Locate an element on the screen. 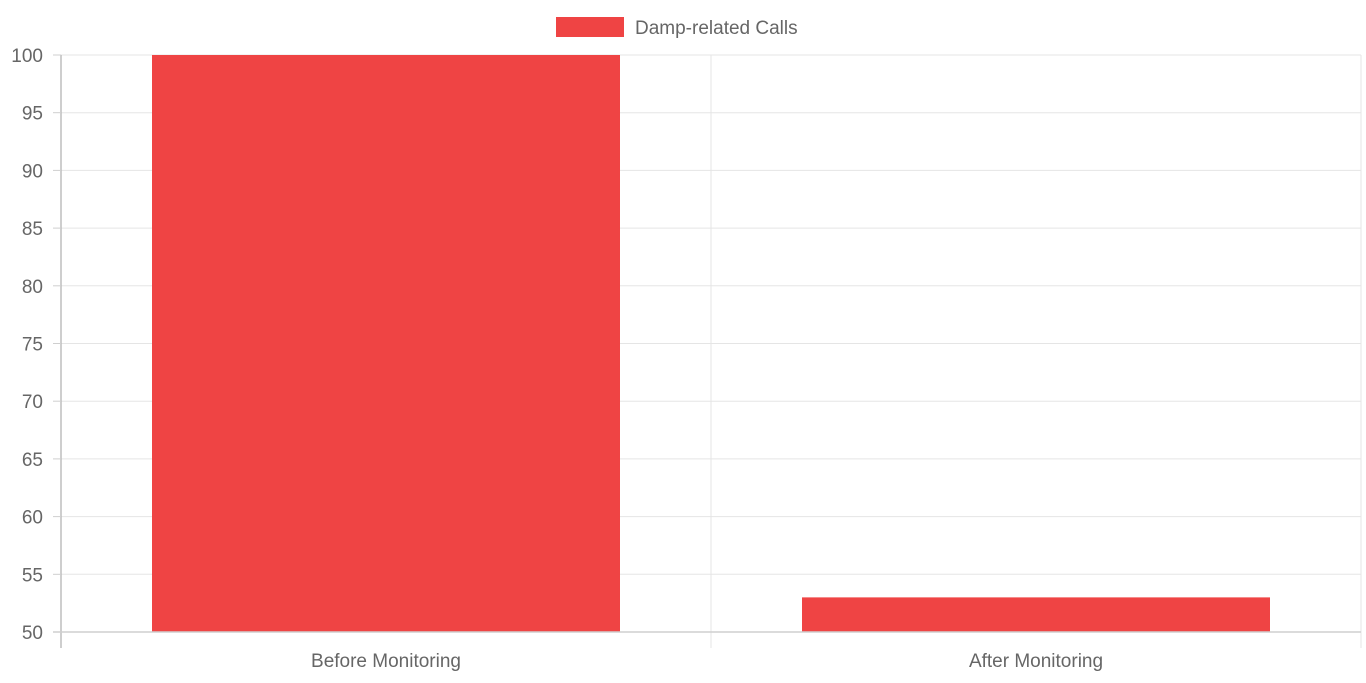 Image resolution: width=1366 pixels, height=683 pixels. y-tick-label: 70 is located at coordinates (32, 402).